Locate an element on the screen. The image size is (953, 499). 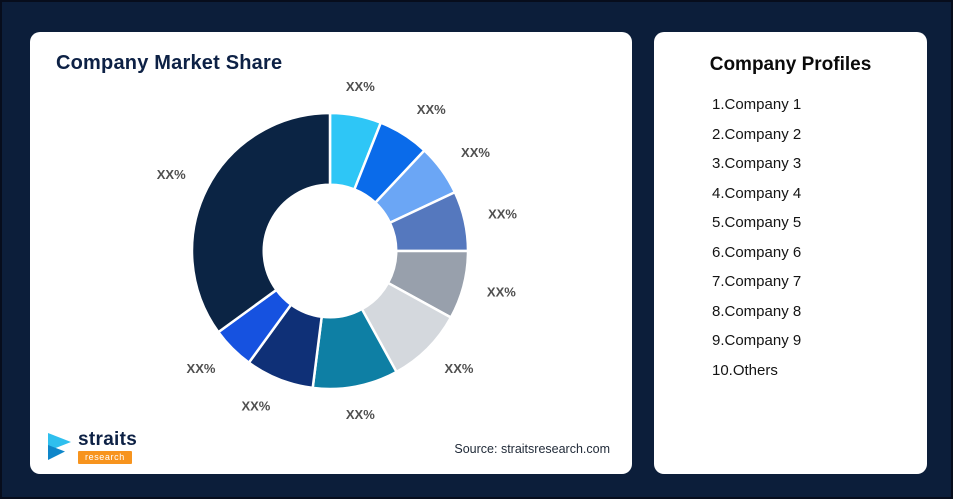
slice-label-company-2: XX% is located at coordinates (431, 109).